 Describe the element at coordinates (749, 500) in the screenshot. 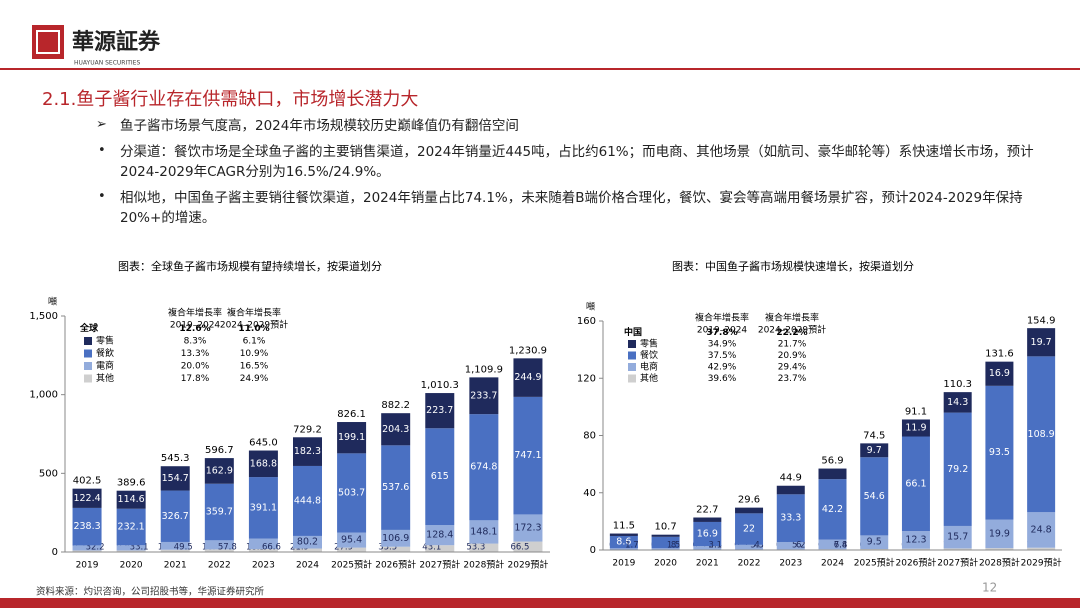

I see `total-label: 29.6` at that location.